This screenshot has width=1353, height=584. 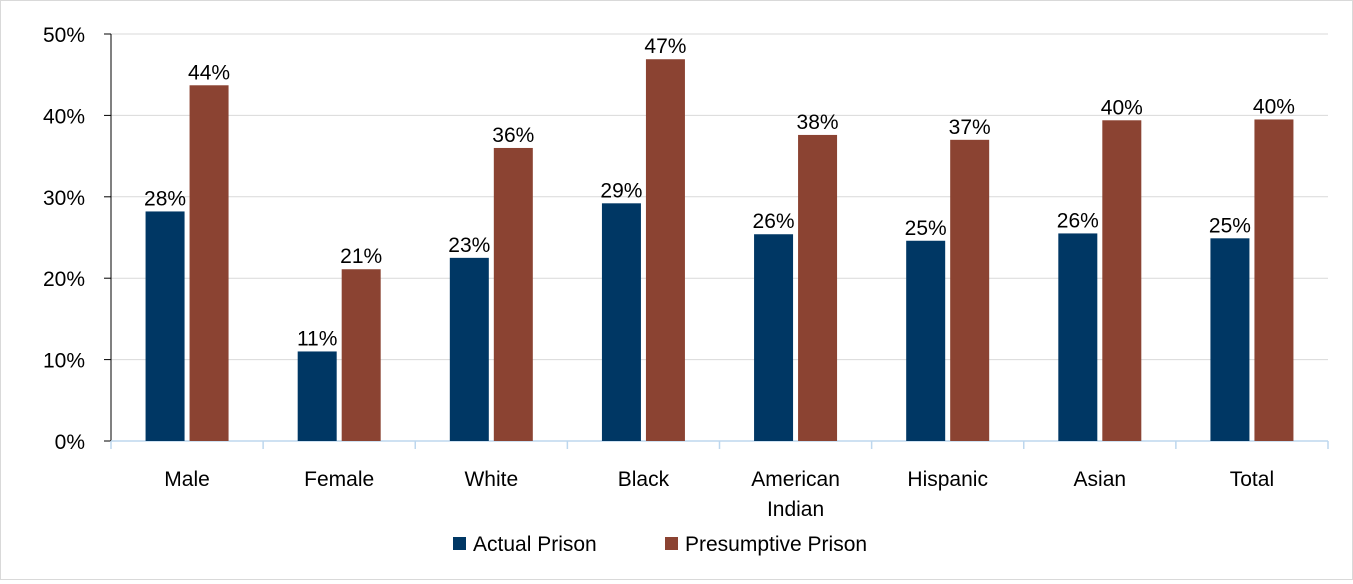 I want to click on data-label: 44%, so click(x=209, y=72).